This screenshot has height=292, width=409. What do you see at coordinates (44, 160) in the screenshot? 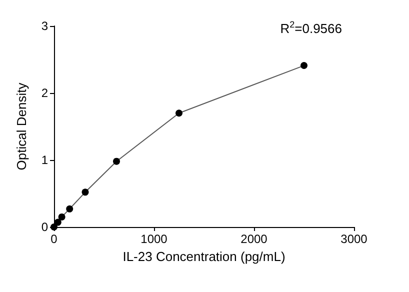
I see `y-tick-label: 1` at bounding box center [44, 160].